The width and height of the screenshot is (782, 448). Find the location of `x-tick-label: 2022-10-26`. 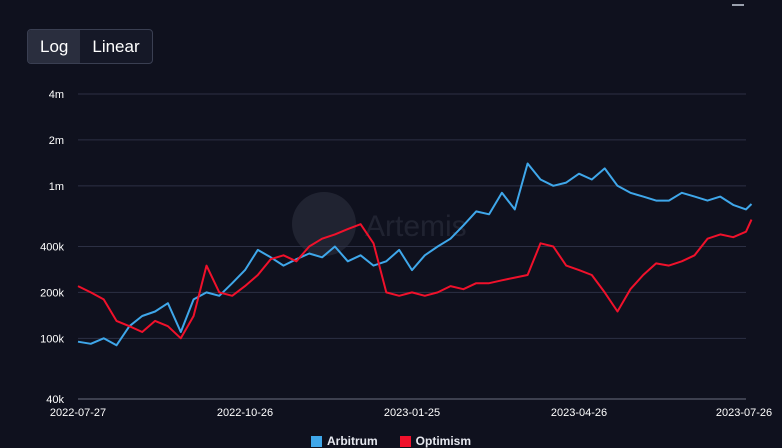

x-tick-label: 2022-10-26 is located at coordinates (245, 413).